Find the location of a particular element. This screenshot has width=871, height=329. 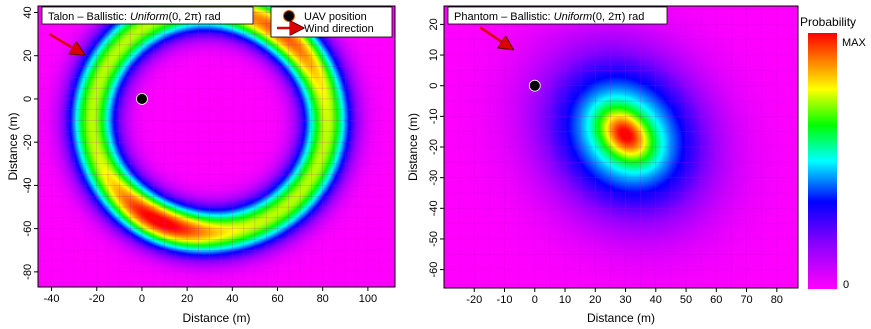

talon-y-tick-label: 40 is located at coordinates (28, 12).